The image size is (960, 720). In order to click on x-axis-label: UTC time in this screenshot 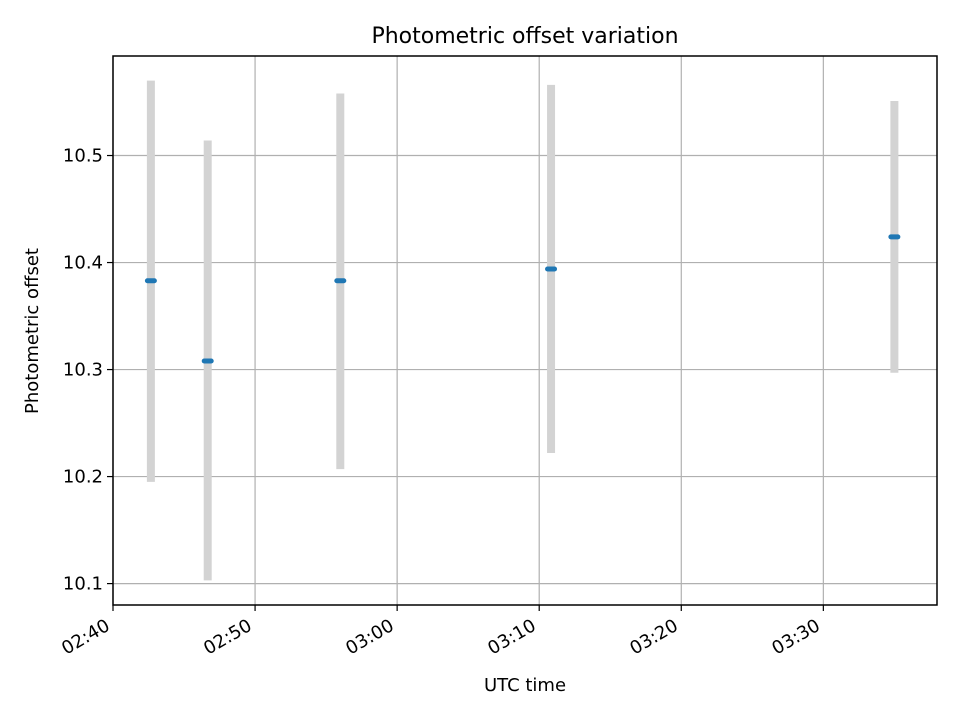, I will do `click(525, 685)`.